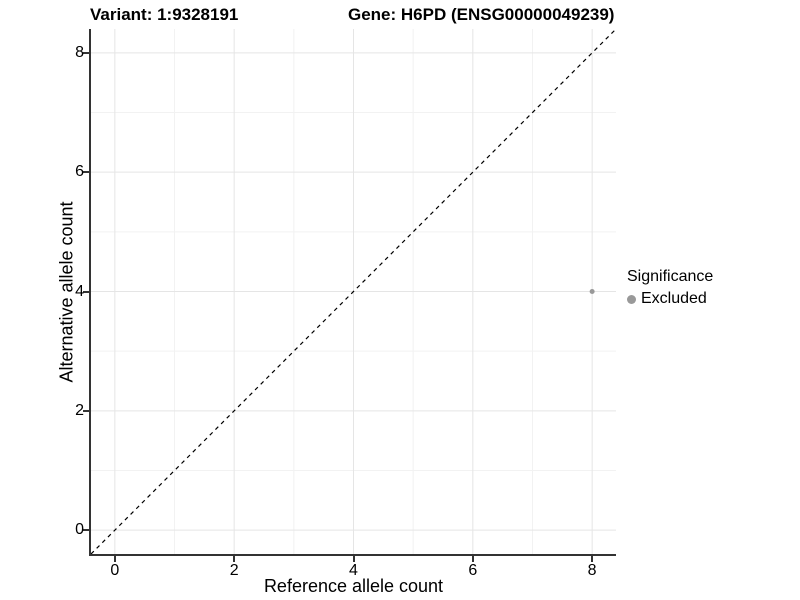  I want to click on y-tick-label: 8, so click(79, 52).